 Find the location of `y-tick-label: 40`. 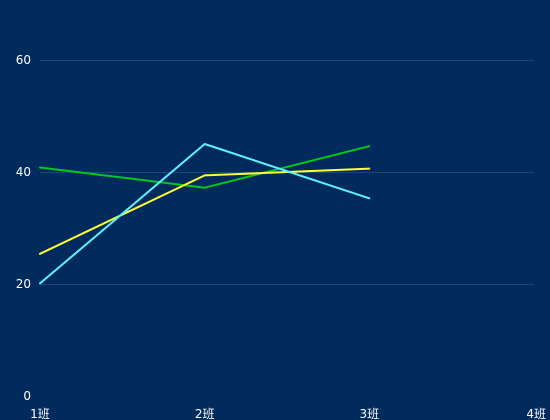

y-tick-label: 40 is located at coordinates (23, 172).